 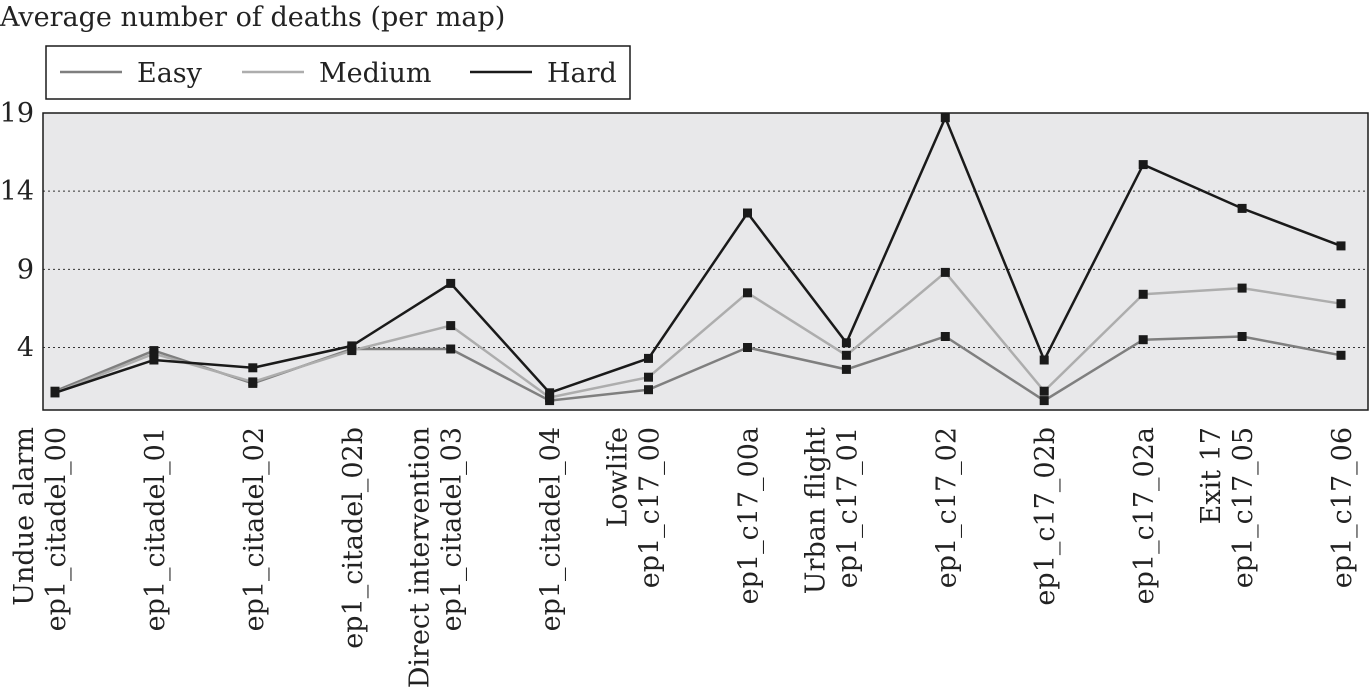 I want to click on x-tick-label: ep1_c17_00a, so click(x=749, y=515).